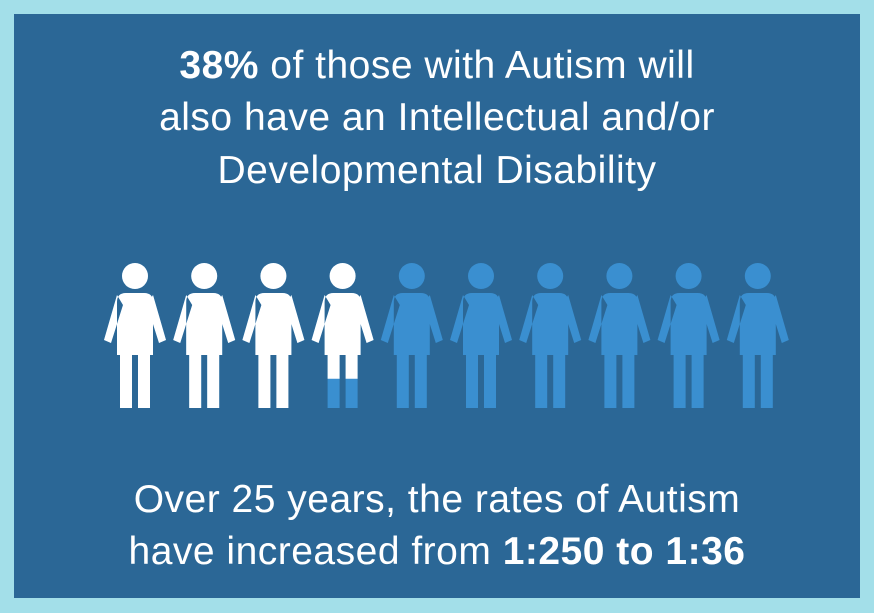 The height and width of the screenshot is (613, 874). I want to click on headline-text: of those with Autism will, so click(482, 65).